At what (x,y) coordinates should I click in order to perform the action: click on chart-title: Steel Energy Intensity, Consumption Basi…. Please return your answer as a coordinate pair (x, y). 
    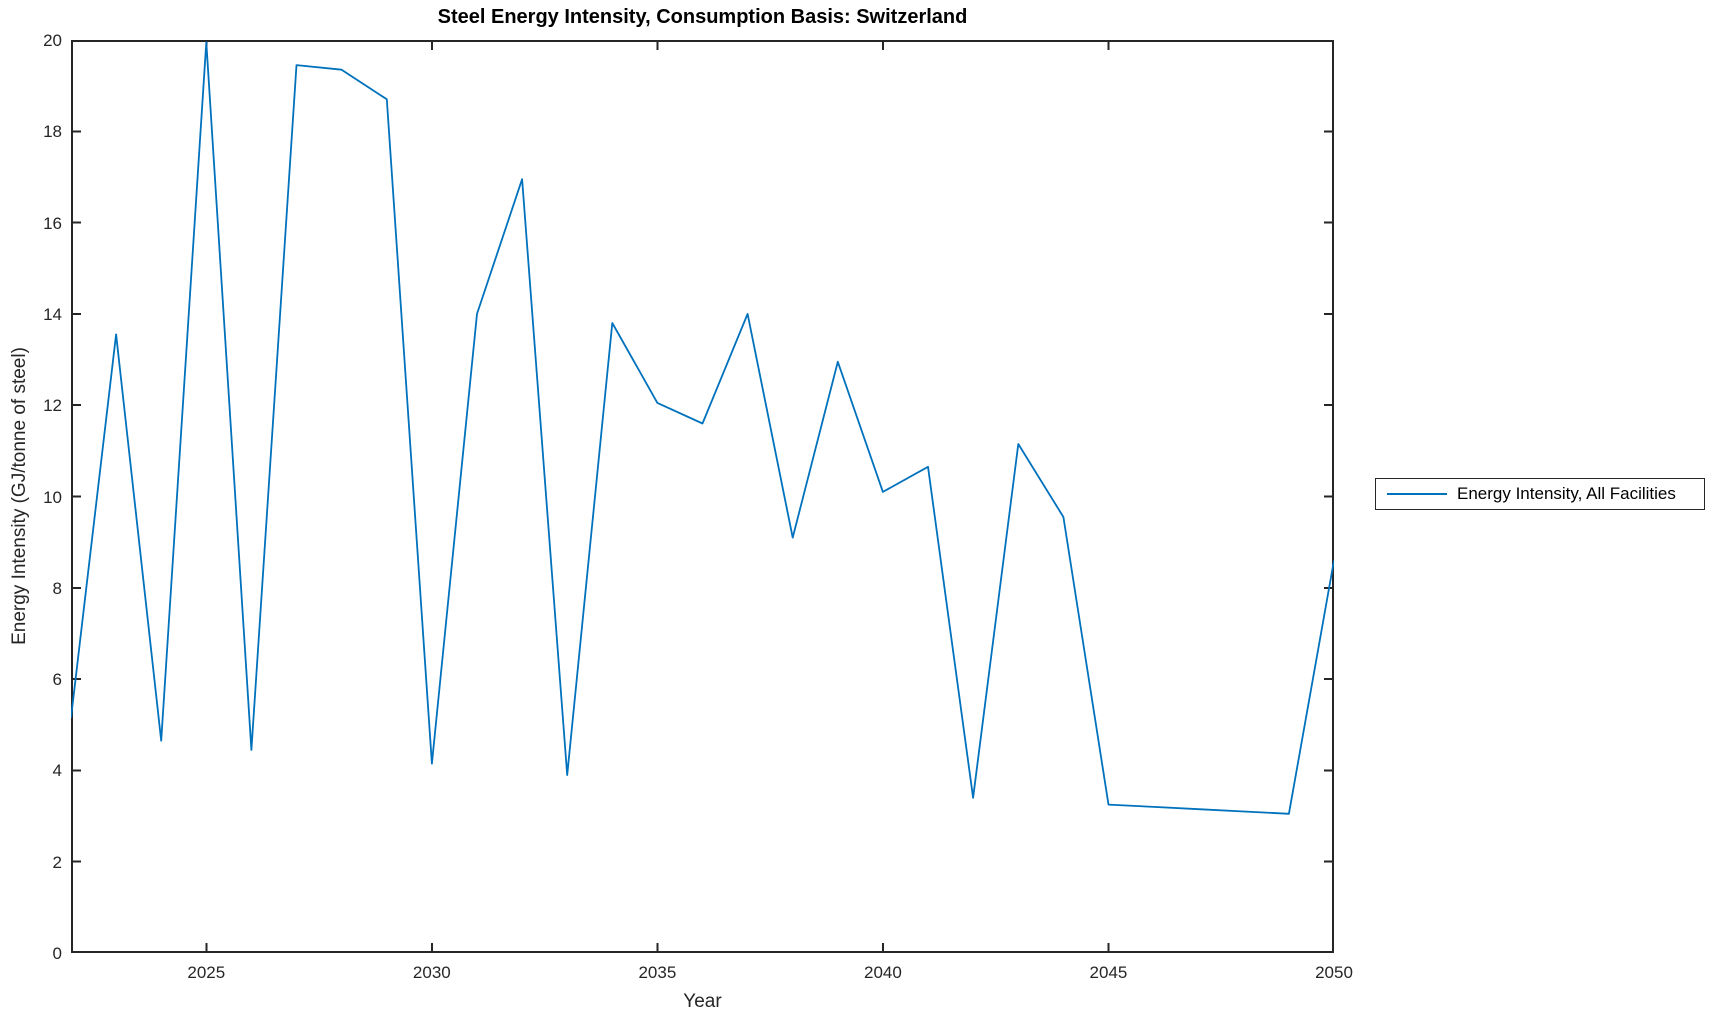
    Looking at the image, I should click on (702, 17).